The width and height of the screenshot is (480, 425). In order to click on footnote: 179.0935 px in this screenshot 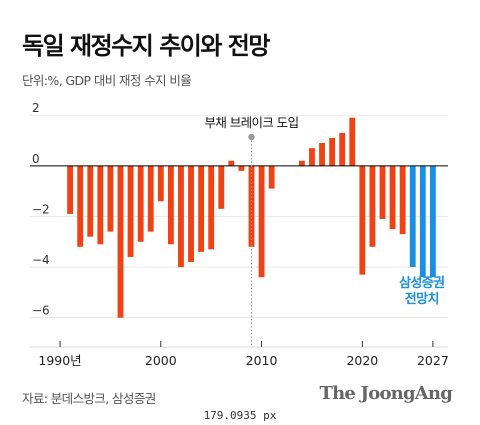, I will do `click(240, 415)`.